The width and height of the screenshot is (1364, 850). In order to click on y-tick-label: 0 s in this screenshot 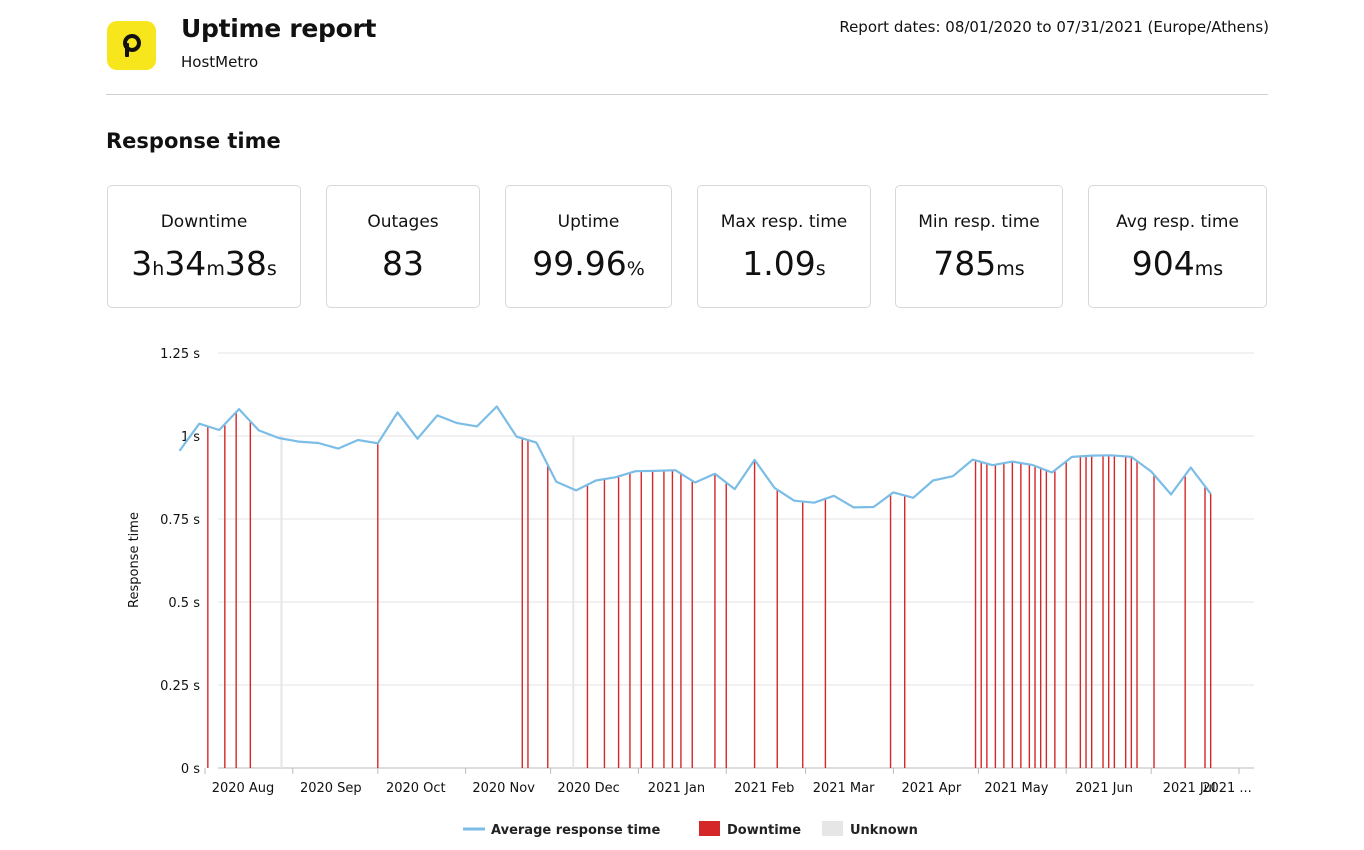, I will do `click(190, 769)`.